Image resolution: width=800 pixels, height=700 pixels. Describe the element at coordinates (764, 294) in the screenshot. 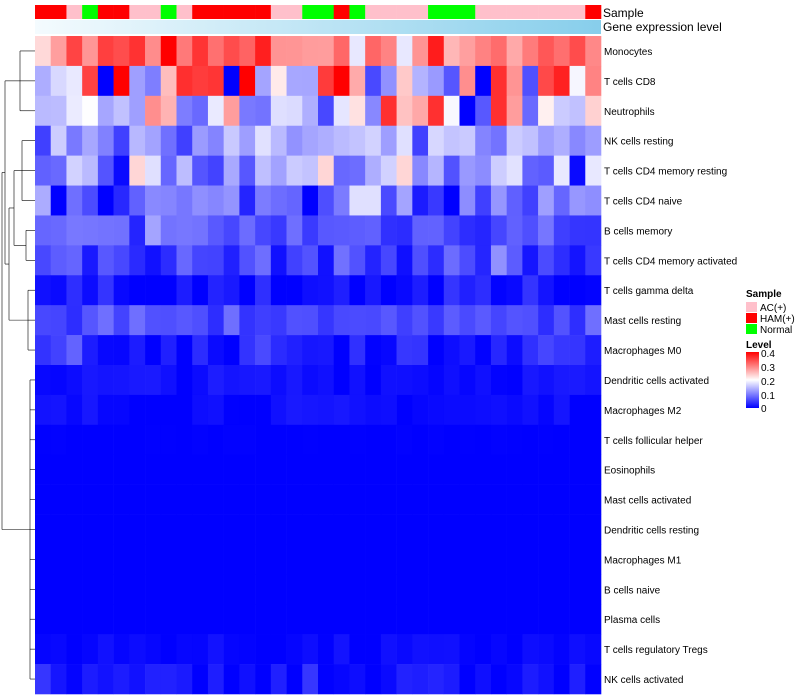

I see `sample-legend-title: Sample` at that location.